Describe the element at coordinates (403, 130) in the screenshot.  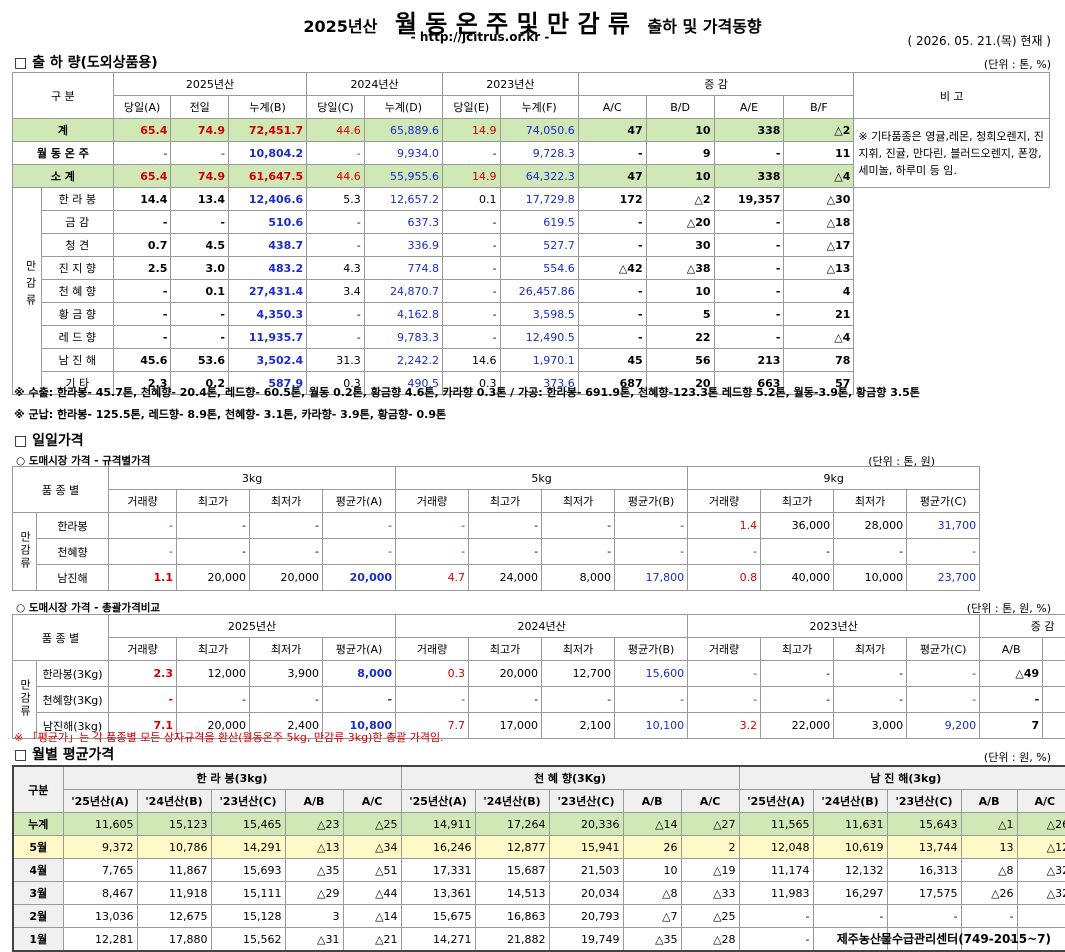
I see `cell: 65,889.6` at that location.